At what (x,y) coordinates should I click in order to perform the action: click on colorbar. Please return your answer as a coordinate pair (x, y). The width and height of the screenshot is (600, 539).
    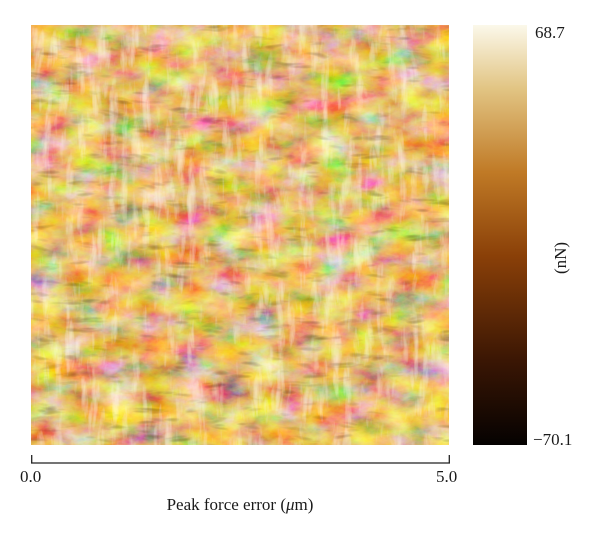
    Looking at the image, I should click on (500, 235).